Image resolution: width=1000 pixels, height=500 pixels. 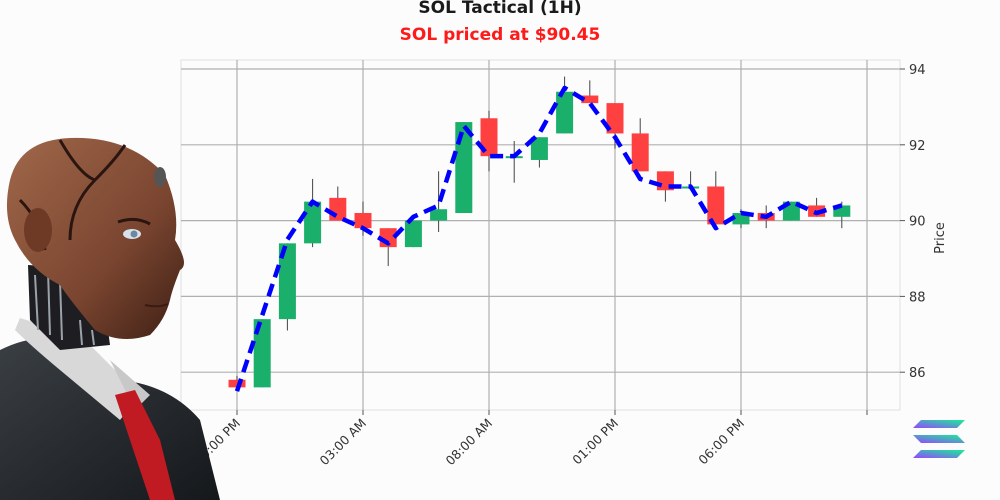 I want to click on svg-text: 01:00 PM, so click(x=595, y=442).